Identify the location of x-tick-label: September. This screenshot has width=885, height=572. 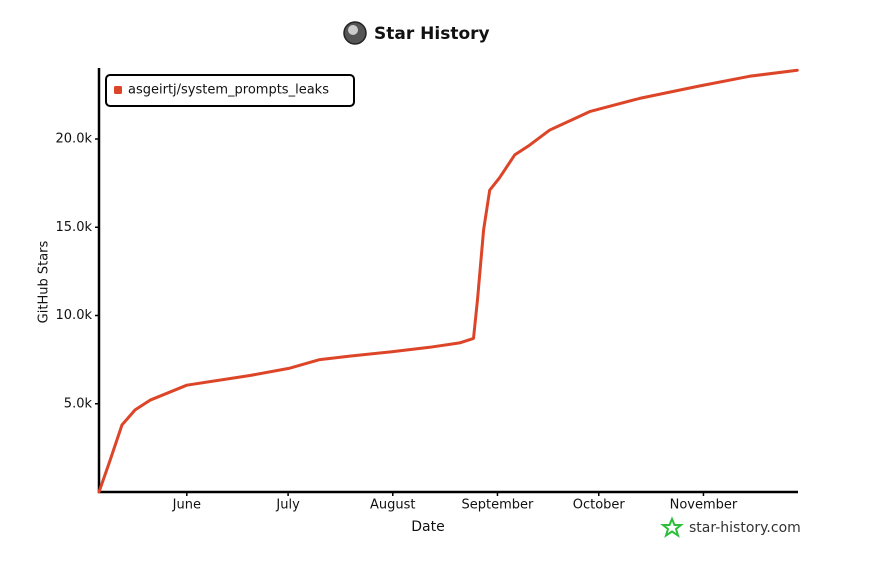
(498, 505).